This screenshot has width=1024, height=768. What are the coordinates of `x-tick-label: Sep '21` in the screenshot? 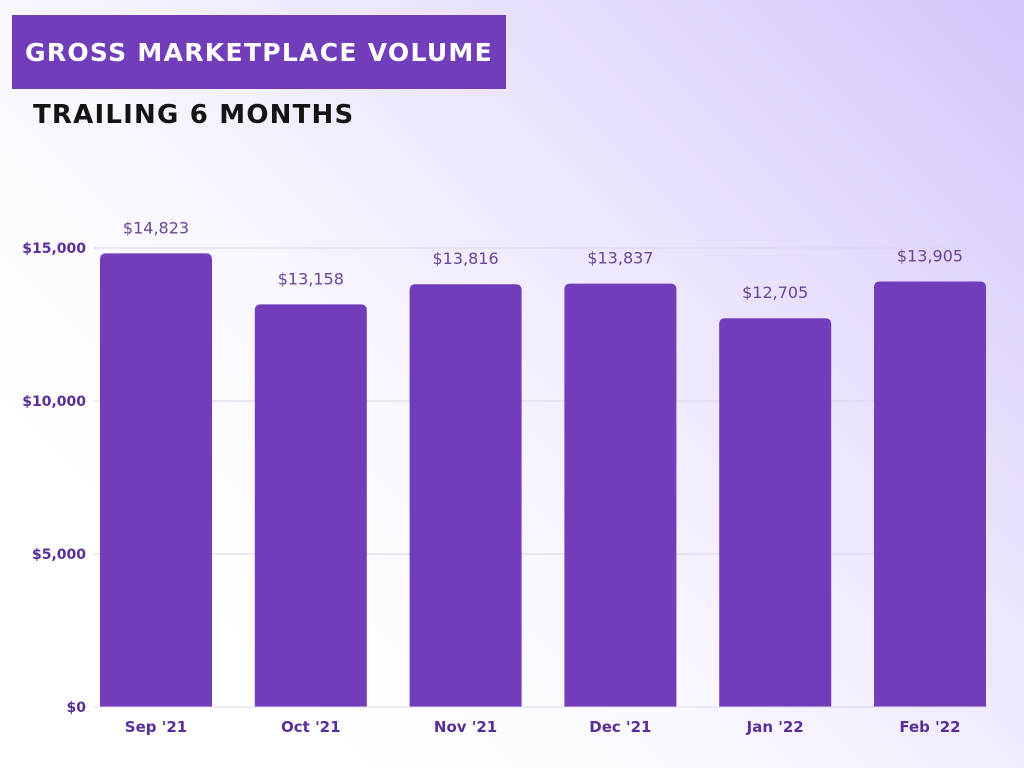 It's located at (156, 727).